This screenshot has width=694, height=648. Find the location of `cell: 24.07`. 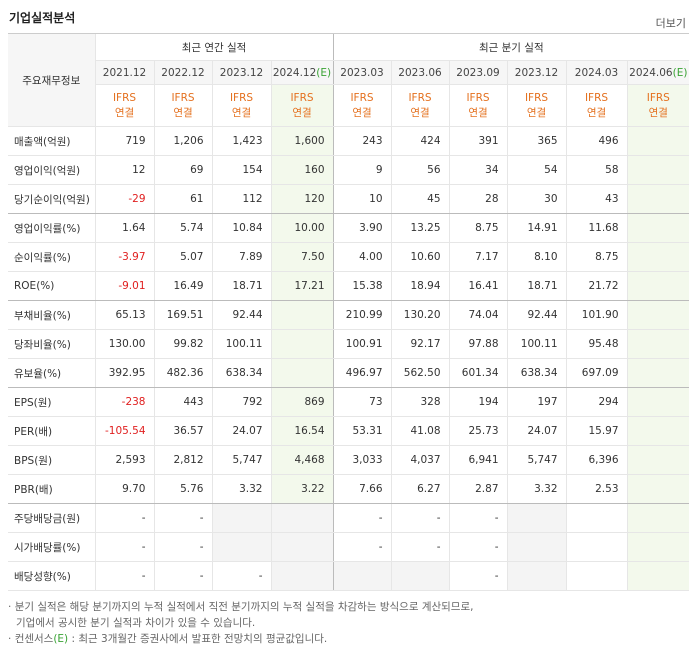

cell: 24.07 is located at coordinates (536, 431).